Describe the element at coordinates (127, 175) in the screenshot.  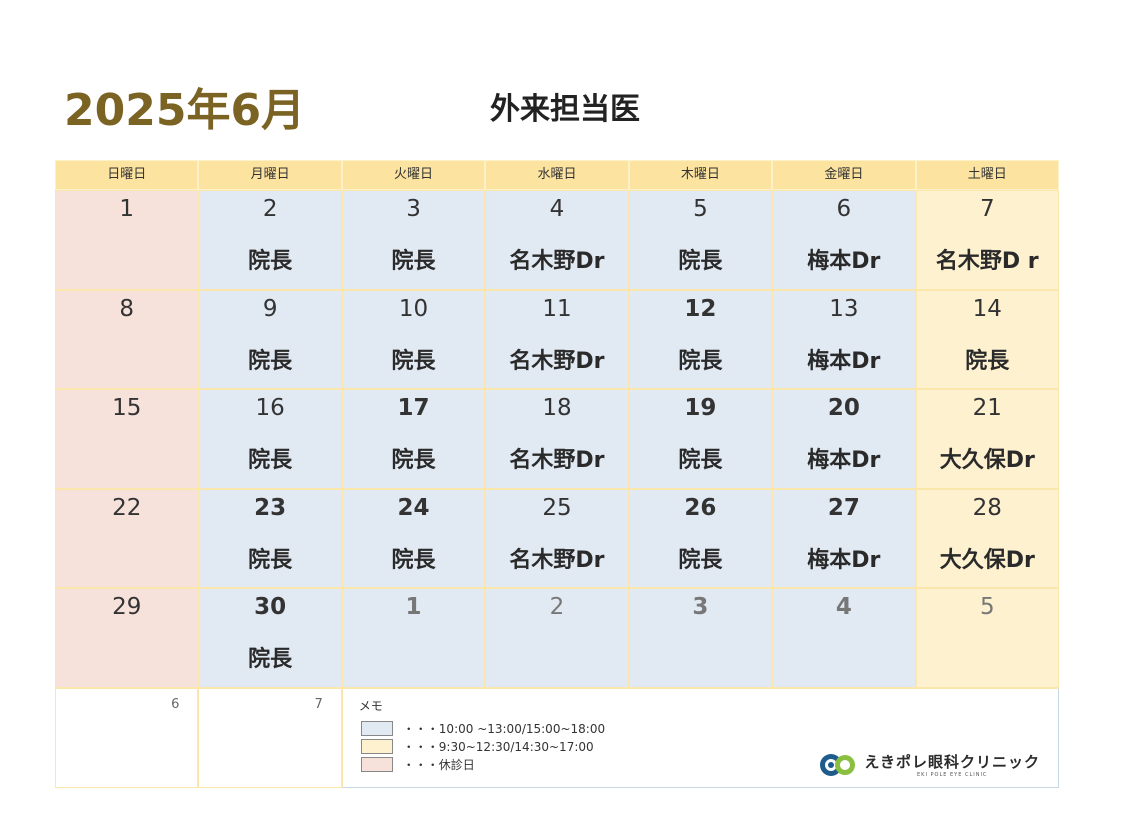
I see `weekday-header-sun: 日曜日` at that location.